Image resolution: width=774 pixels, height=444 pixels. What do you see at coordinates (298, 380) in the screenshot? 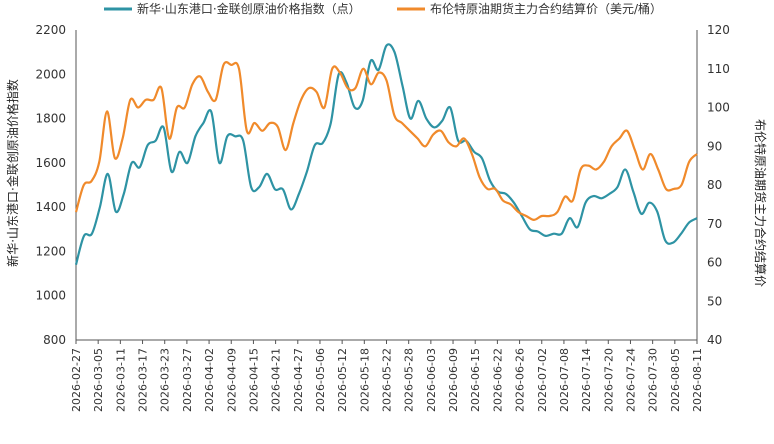
I see `x-tick-label: 2026-04-27` at bounding box center [298, 380].